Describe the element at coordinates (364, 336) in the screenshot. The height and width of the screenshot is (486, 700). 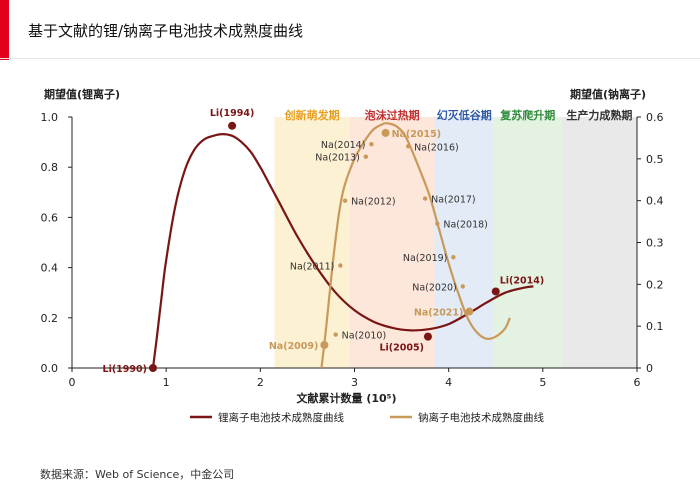
I see `data-point-label: Na(2010)` at that location.